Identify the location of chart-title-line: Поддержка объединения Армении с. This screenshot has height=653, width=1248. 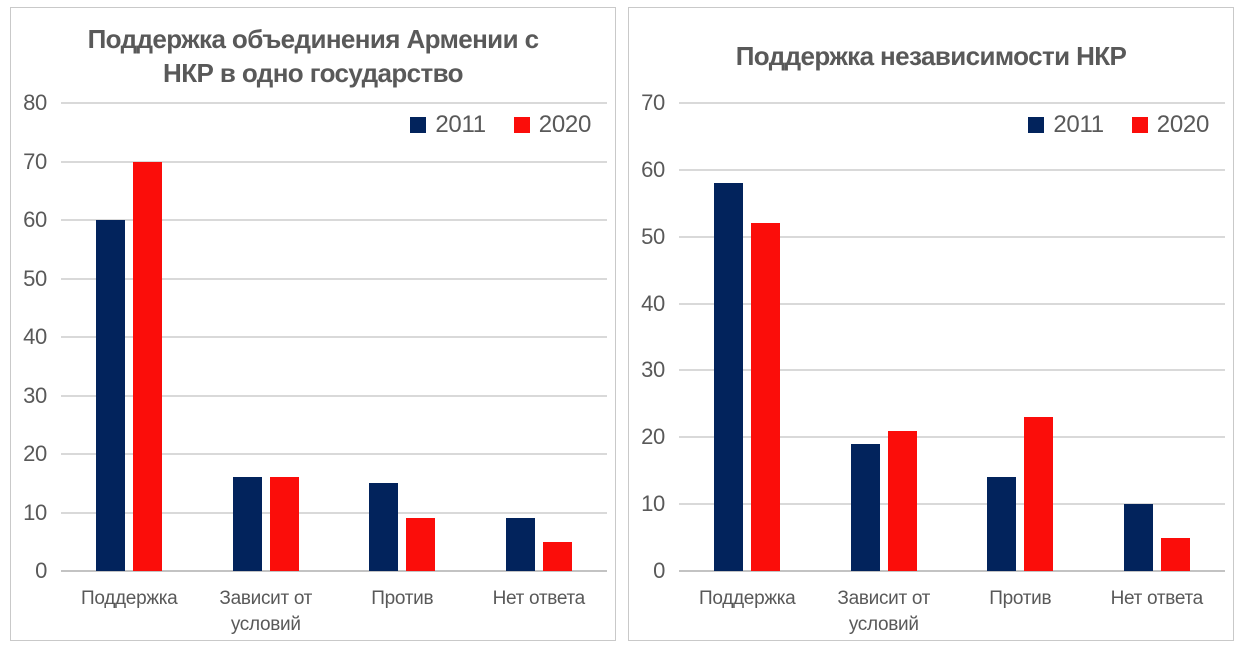
(313, 39).